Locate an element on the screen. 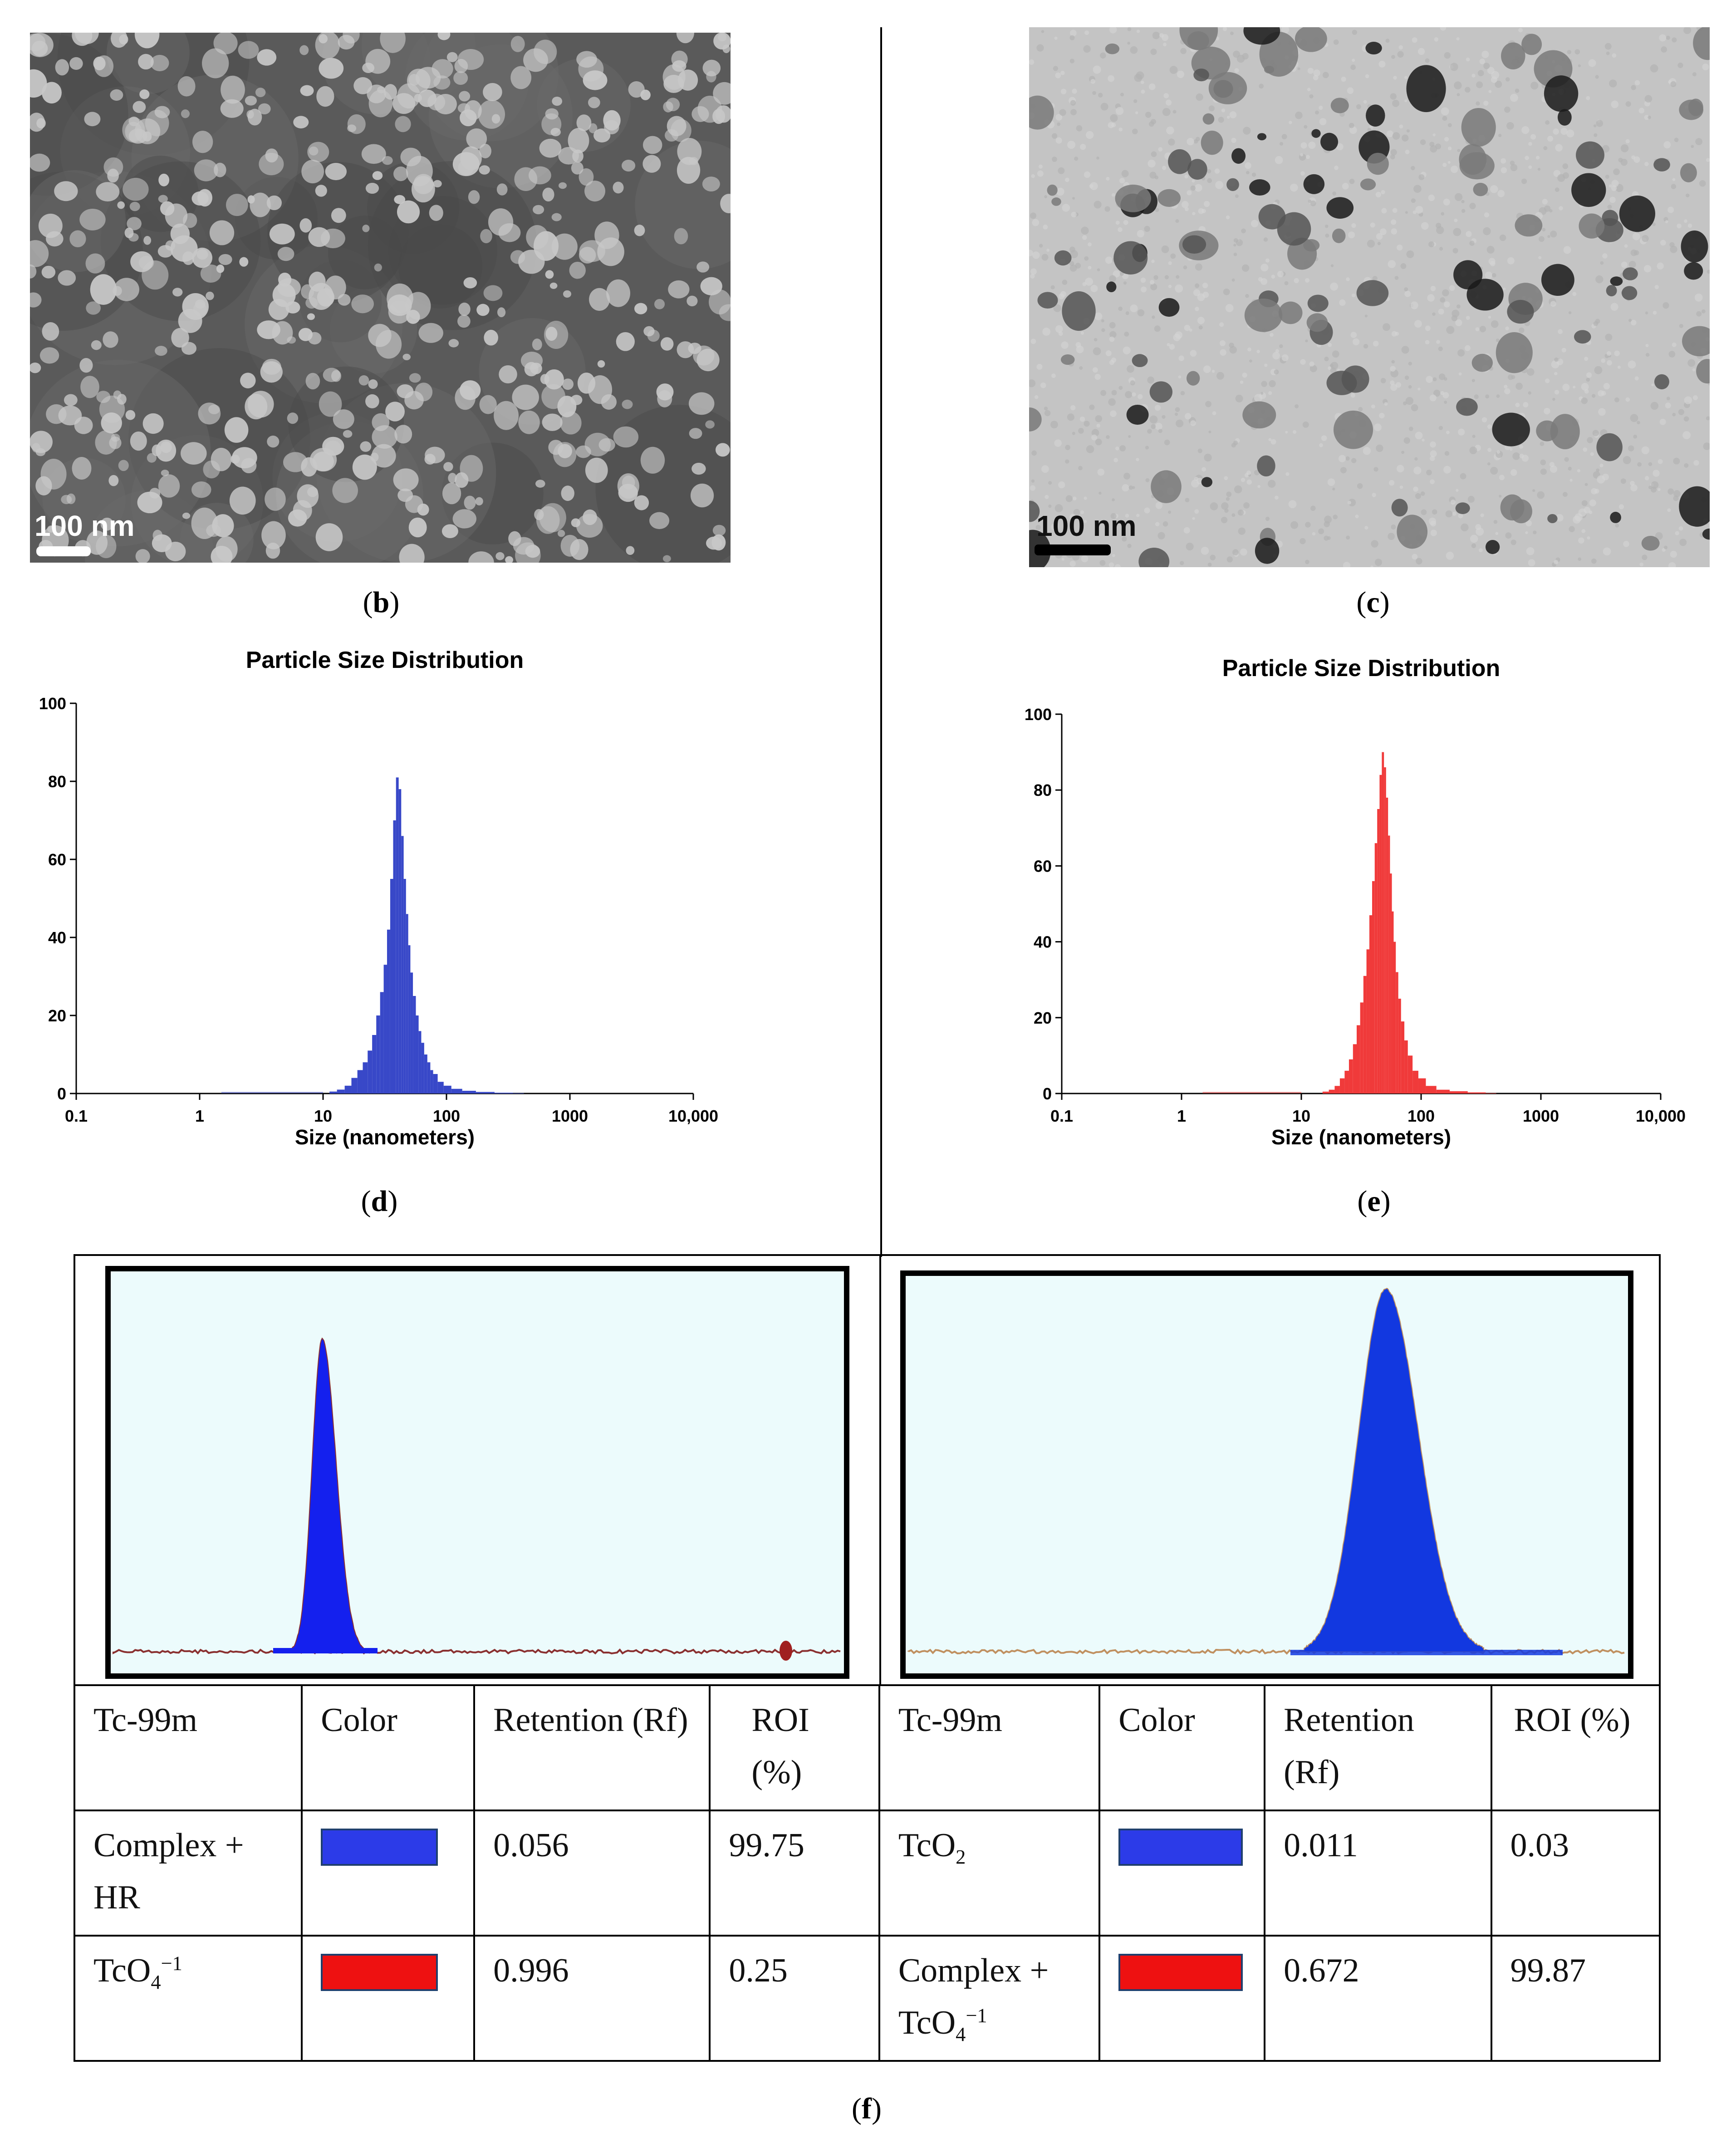 The height and width of the screenshot is (2148, 1736). color-swatch-red is located at coordinates (1180, 1972).